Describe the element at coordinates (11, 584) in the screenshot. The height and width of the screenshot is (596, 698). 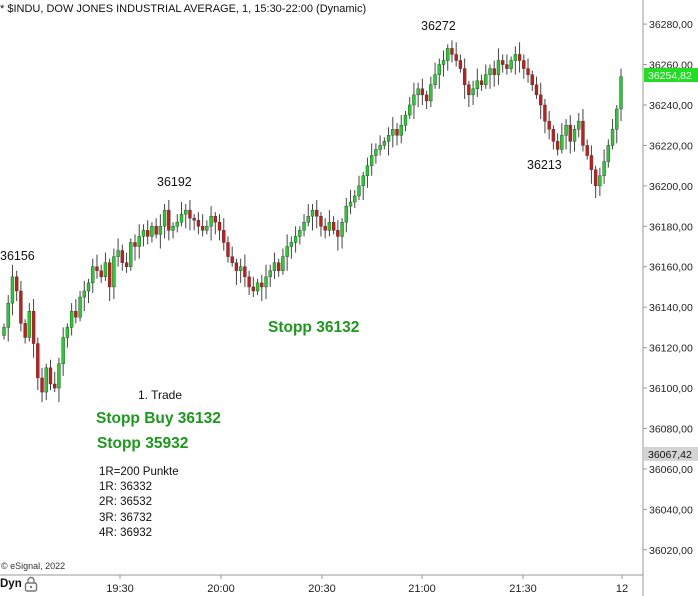
I see `dyn-label: Dyn` at that location.